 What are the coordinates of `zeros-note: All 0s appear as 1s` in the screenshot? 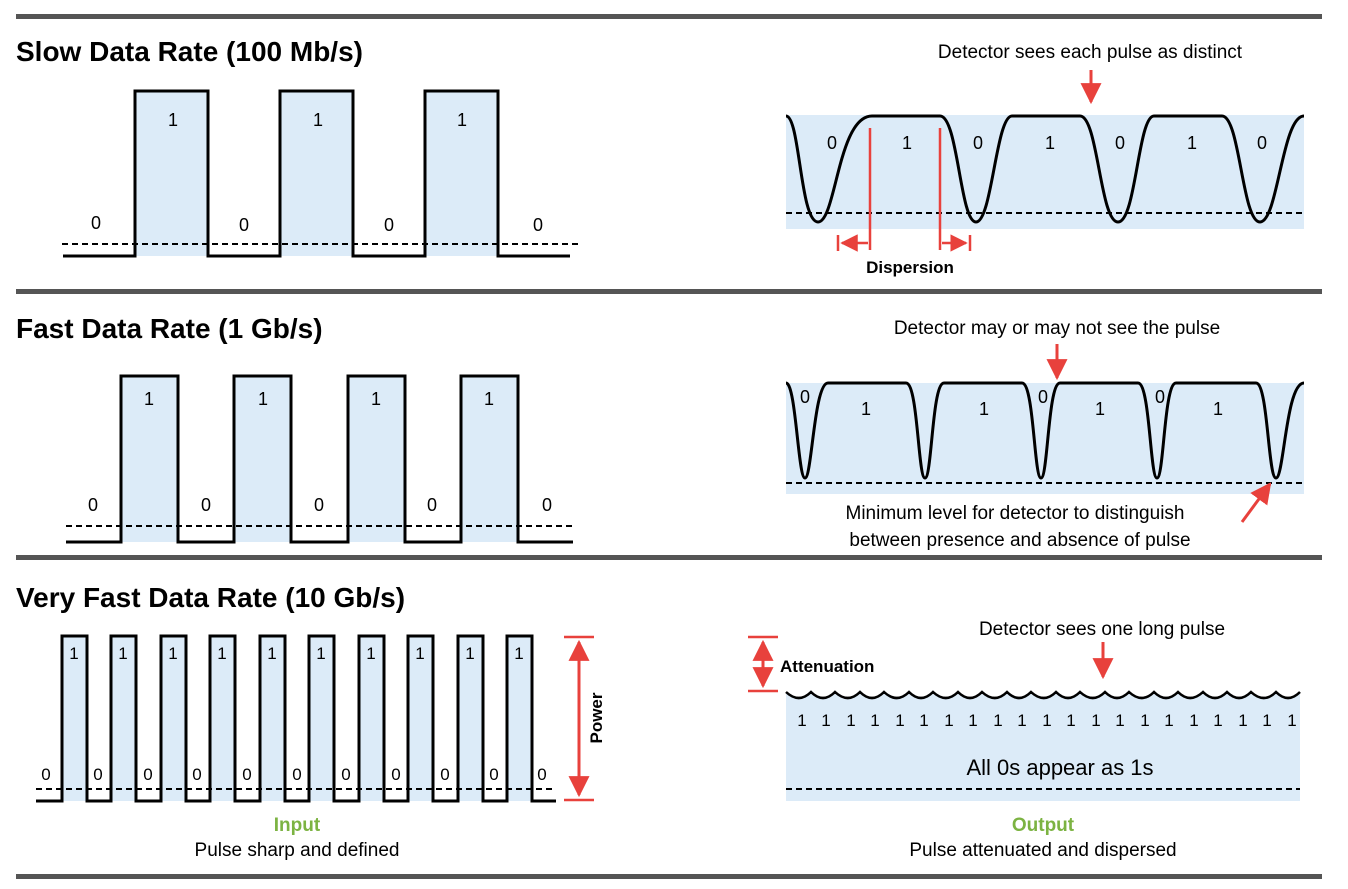 It's located at (1059, 767).